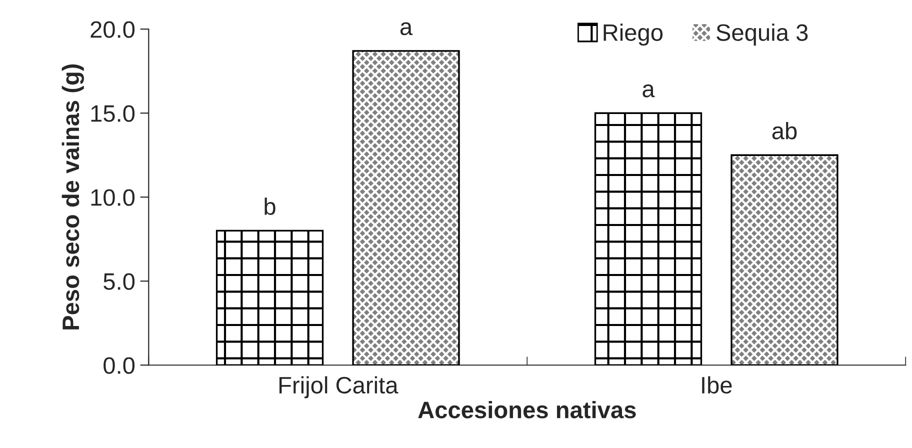  Describe the element at coordinates (119, 281) in the screenshot. I see `y-tick-label: 5.0` at that location.